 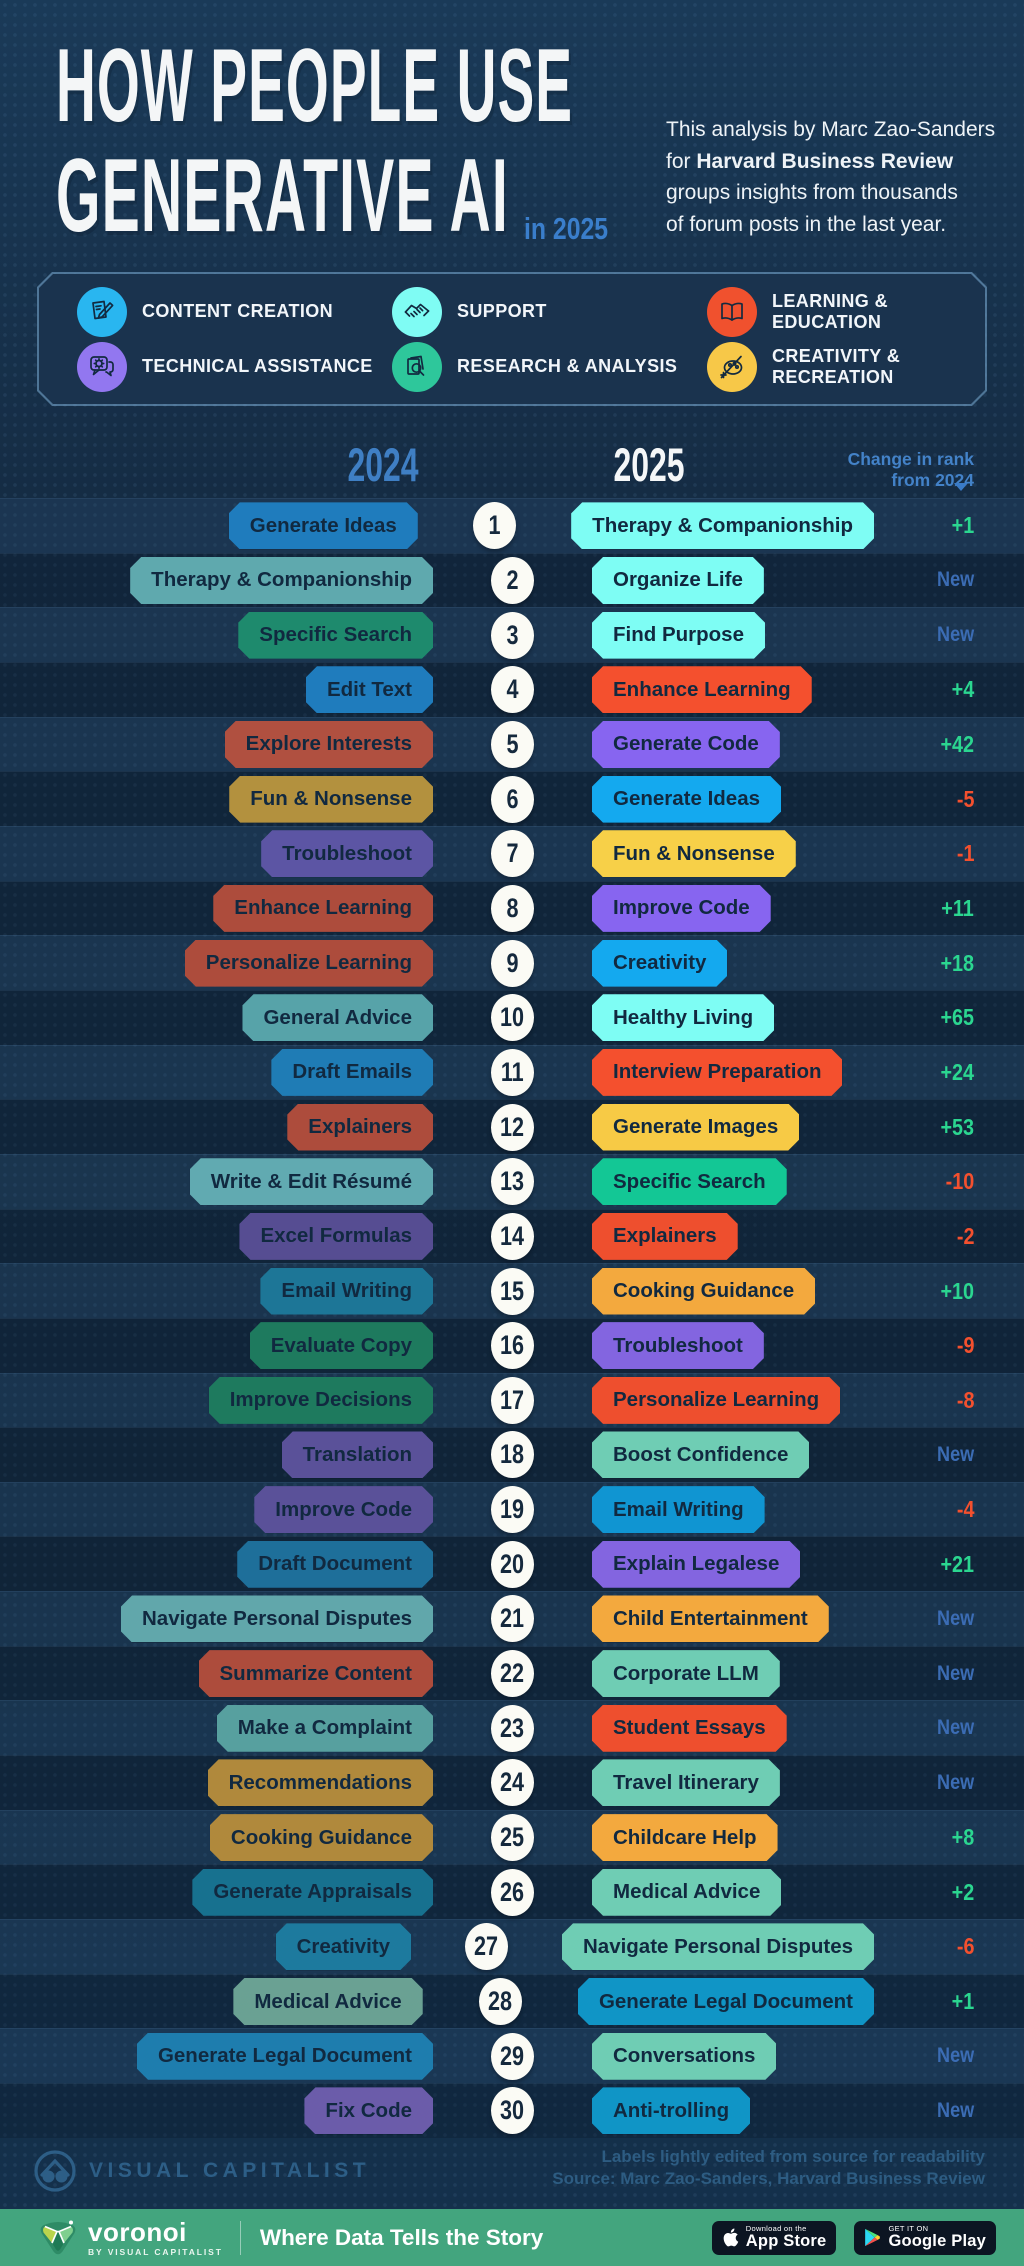 I want to click on rank-number: 20, so click(x=512, y=1563).